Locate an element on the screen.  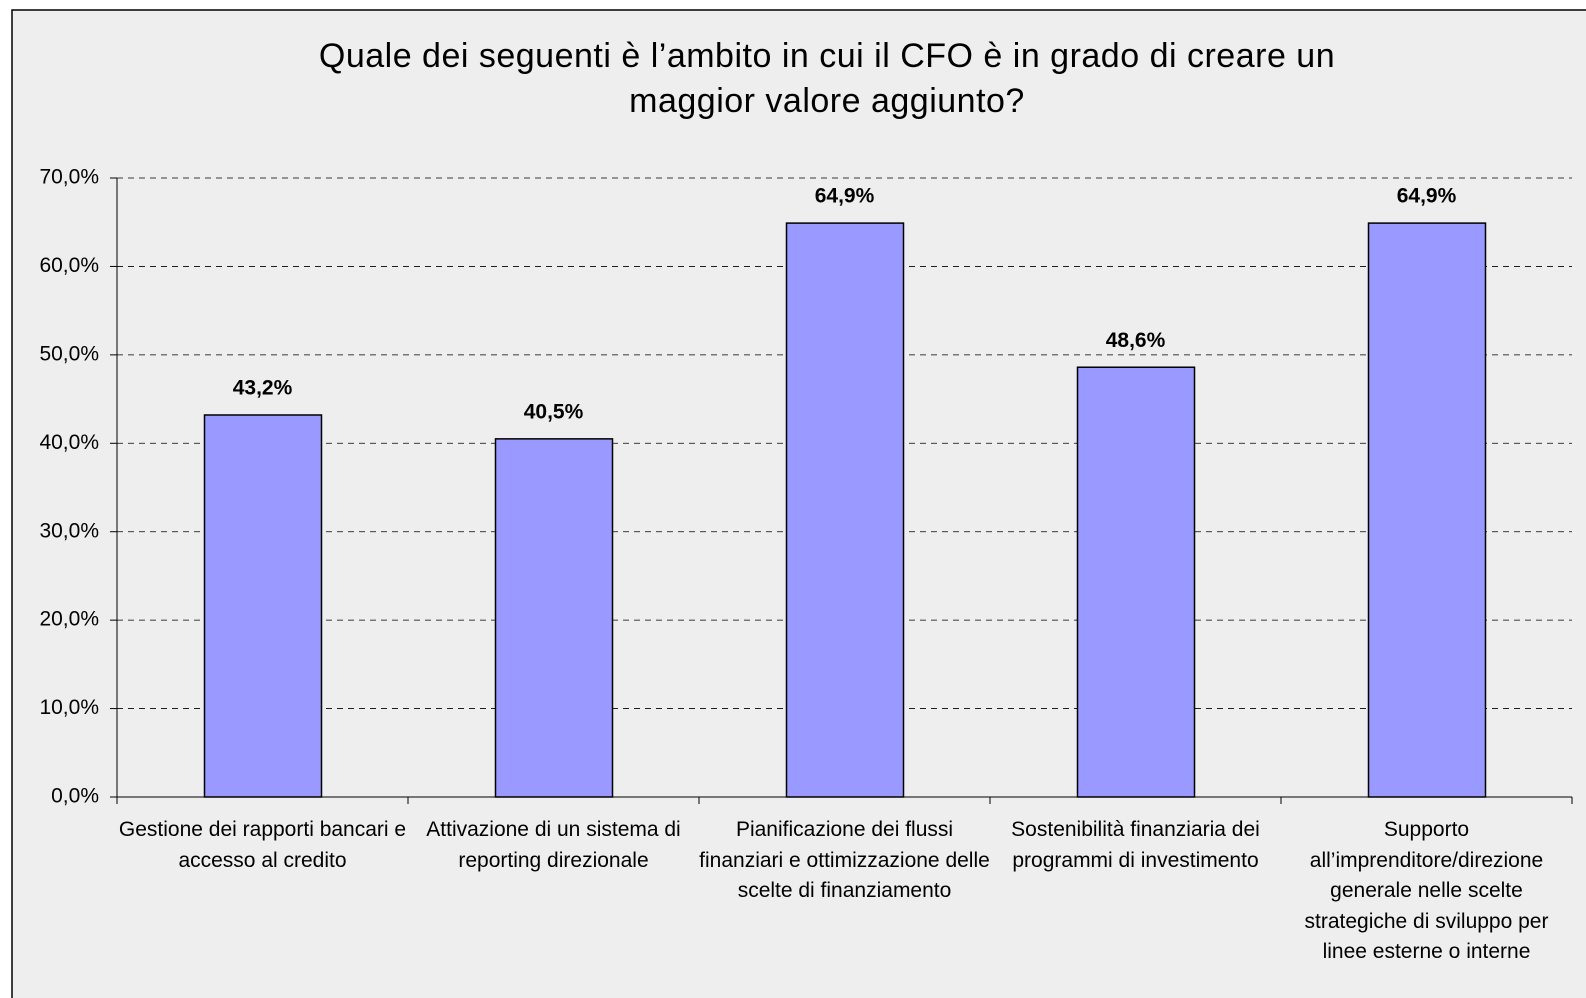
data-label: 43,2% is located at coordinates (263, 388).